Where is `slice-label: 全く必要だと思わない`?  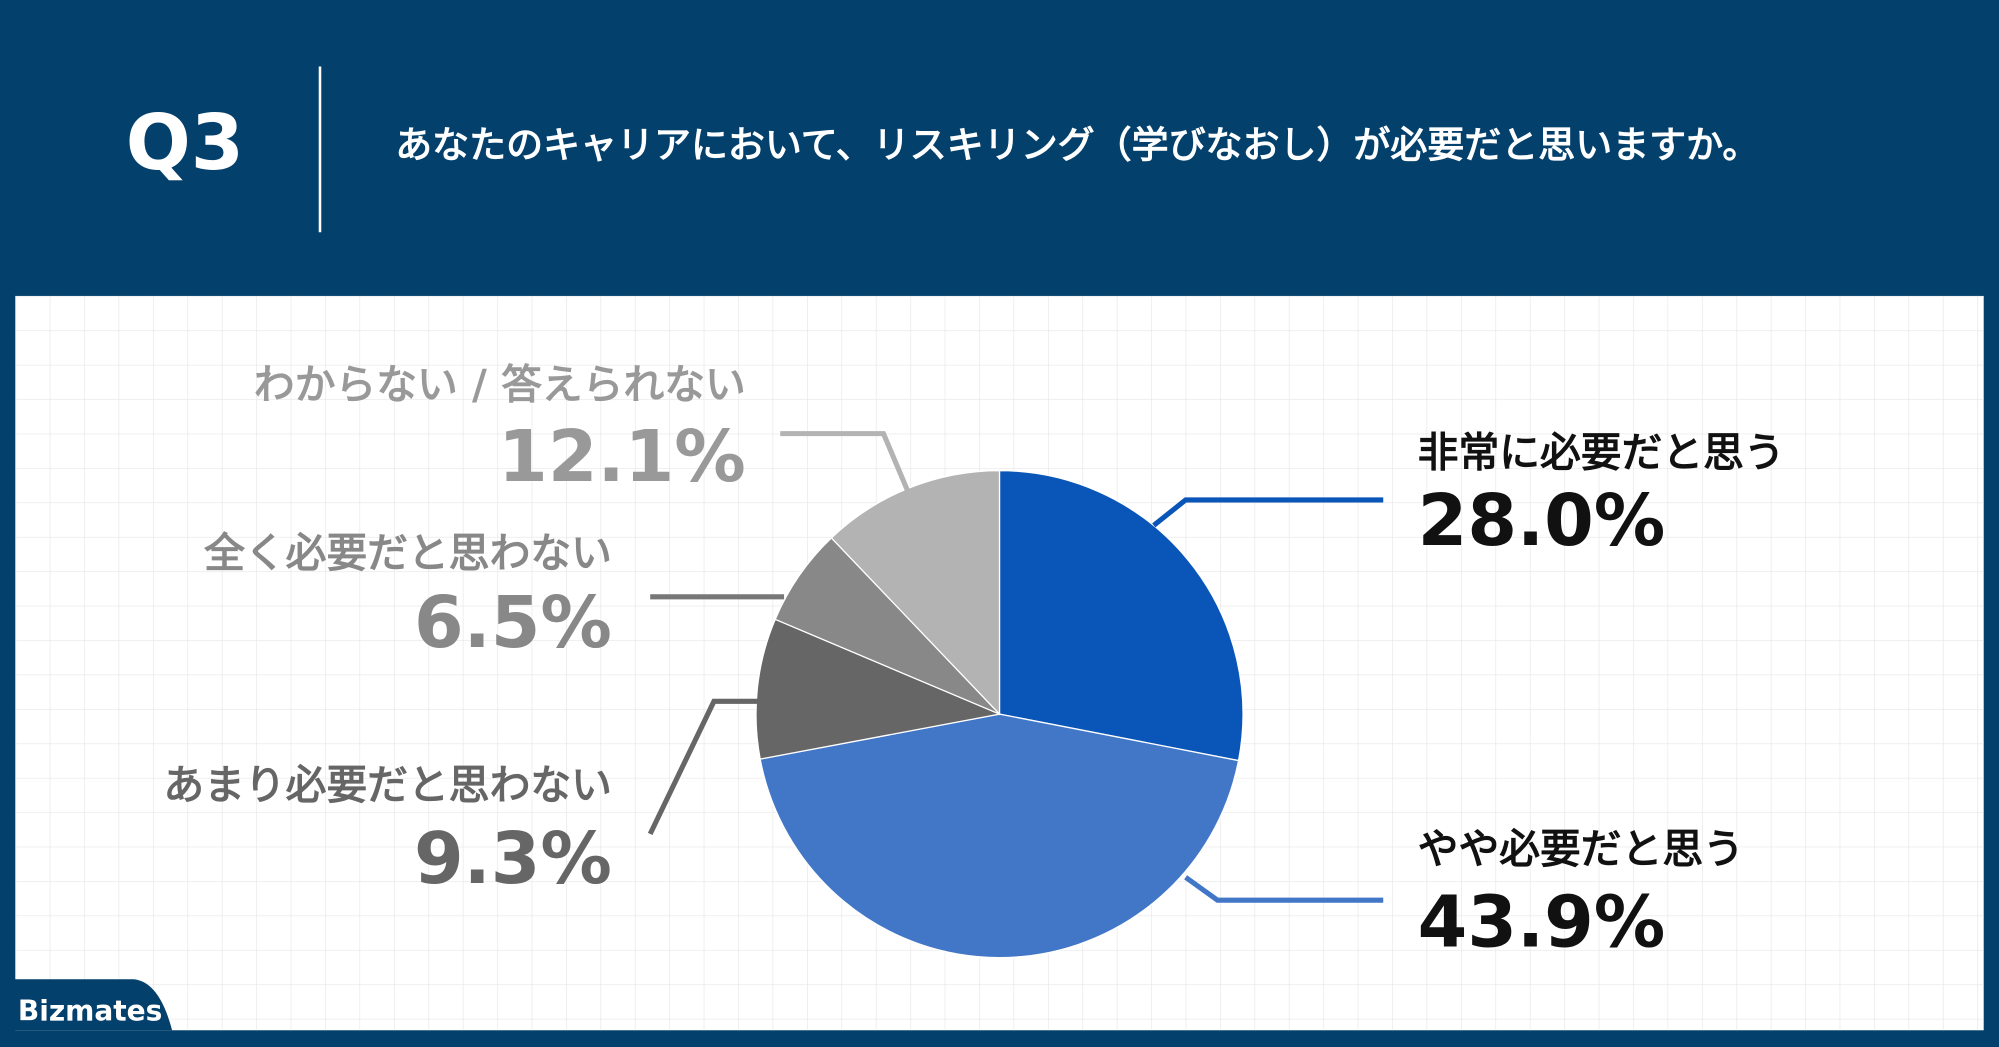 slice-label: 全く必要だと思わない is located at coordinates (407, 553).